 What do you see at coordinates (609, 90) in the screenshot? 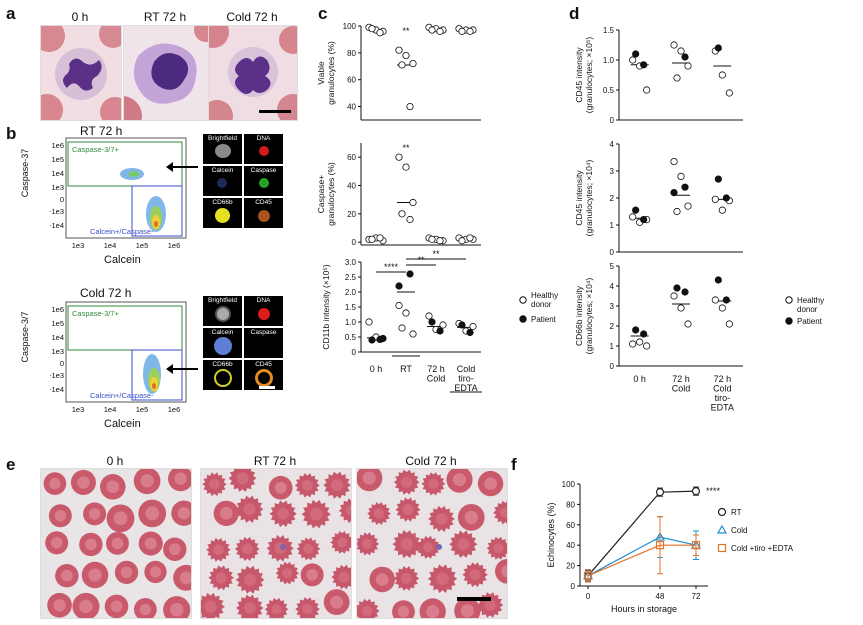
I see `ytick-label: 0.5` at bounding box center [609, 90].